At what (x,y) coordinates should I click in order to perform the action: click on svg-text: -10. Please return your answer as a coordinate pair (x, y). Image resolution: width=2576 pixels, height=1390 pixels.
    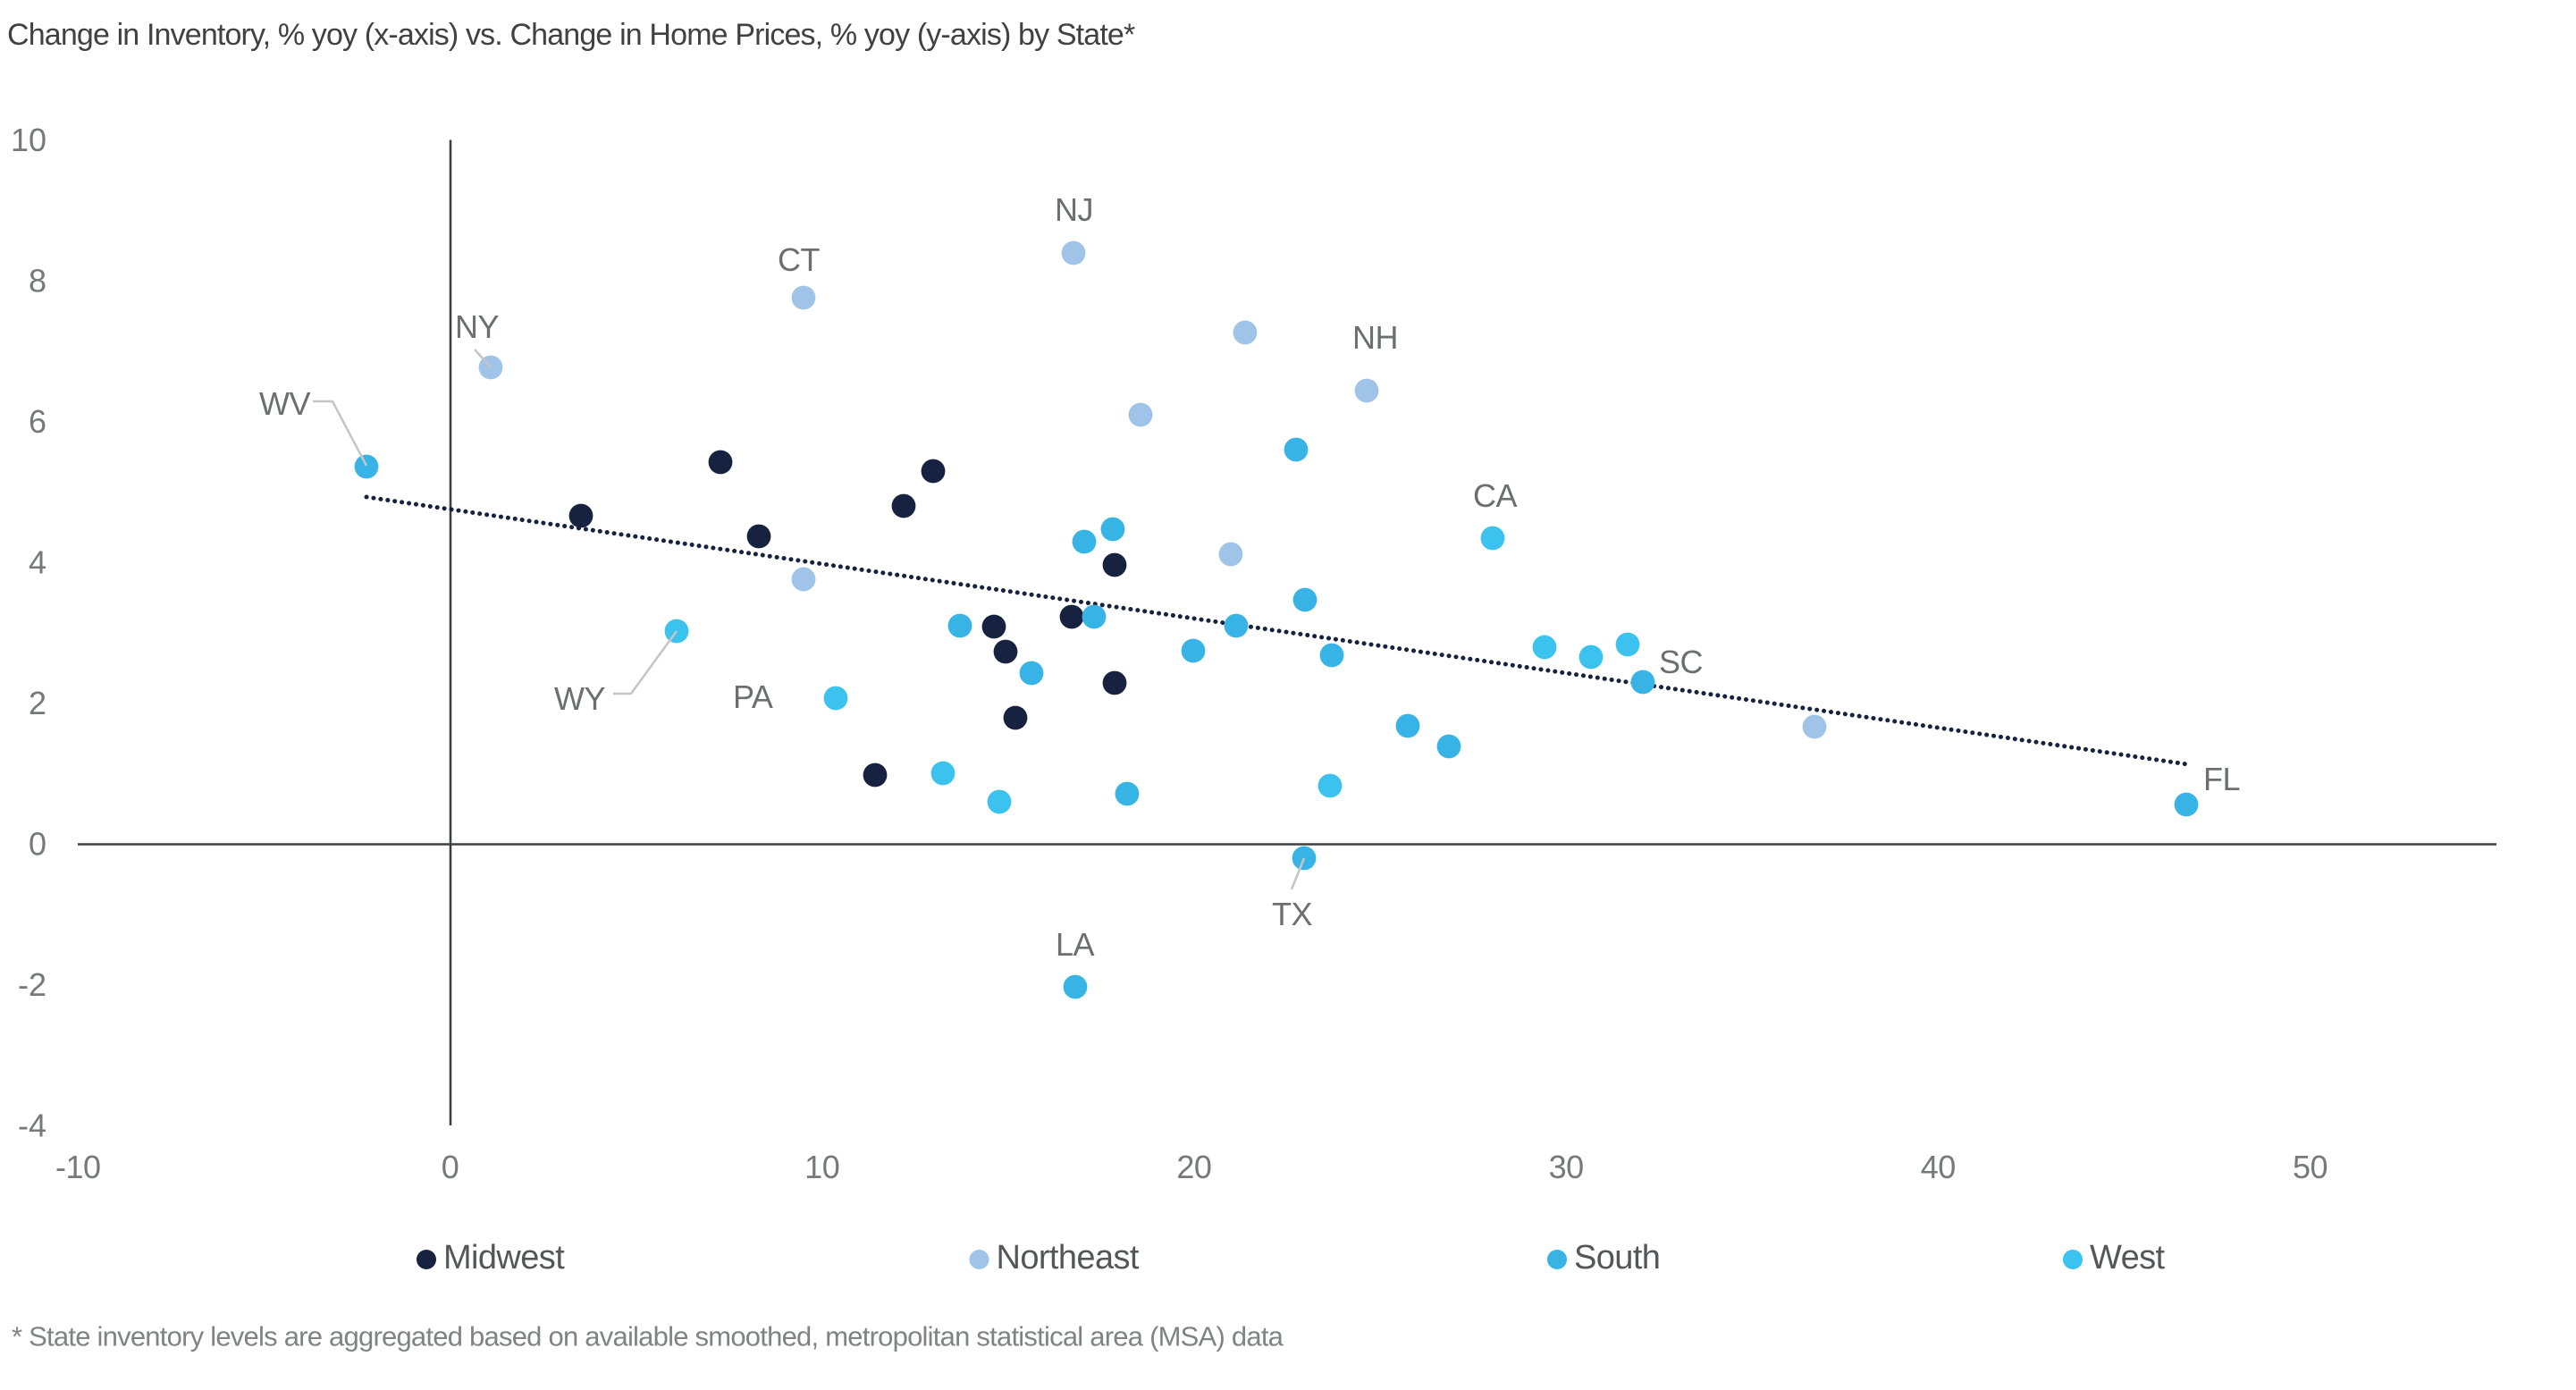
    Looking at the image, I should click on (78, 1167).